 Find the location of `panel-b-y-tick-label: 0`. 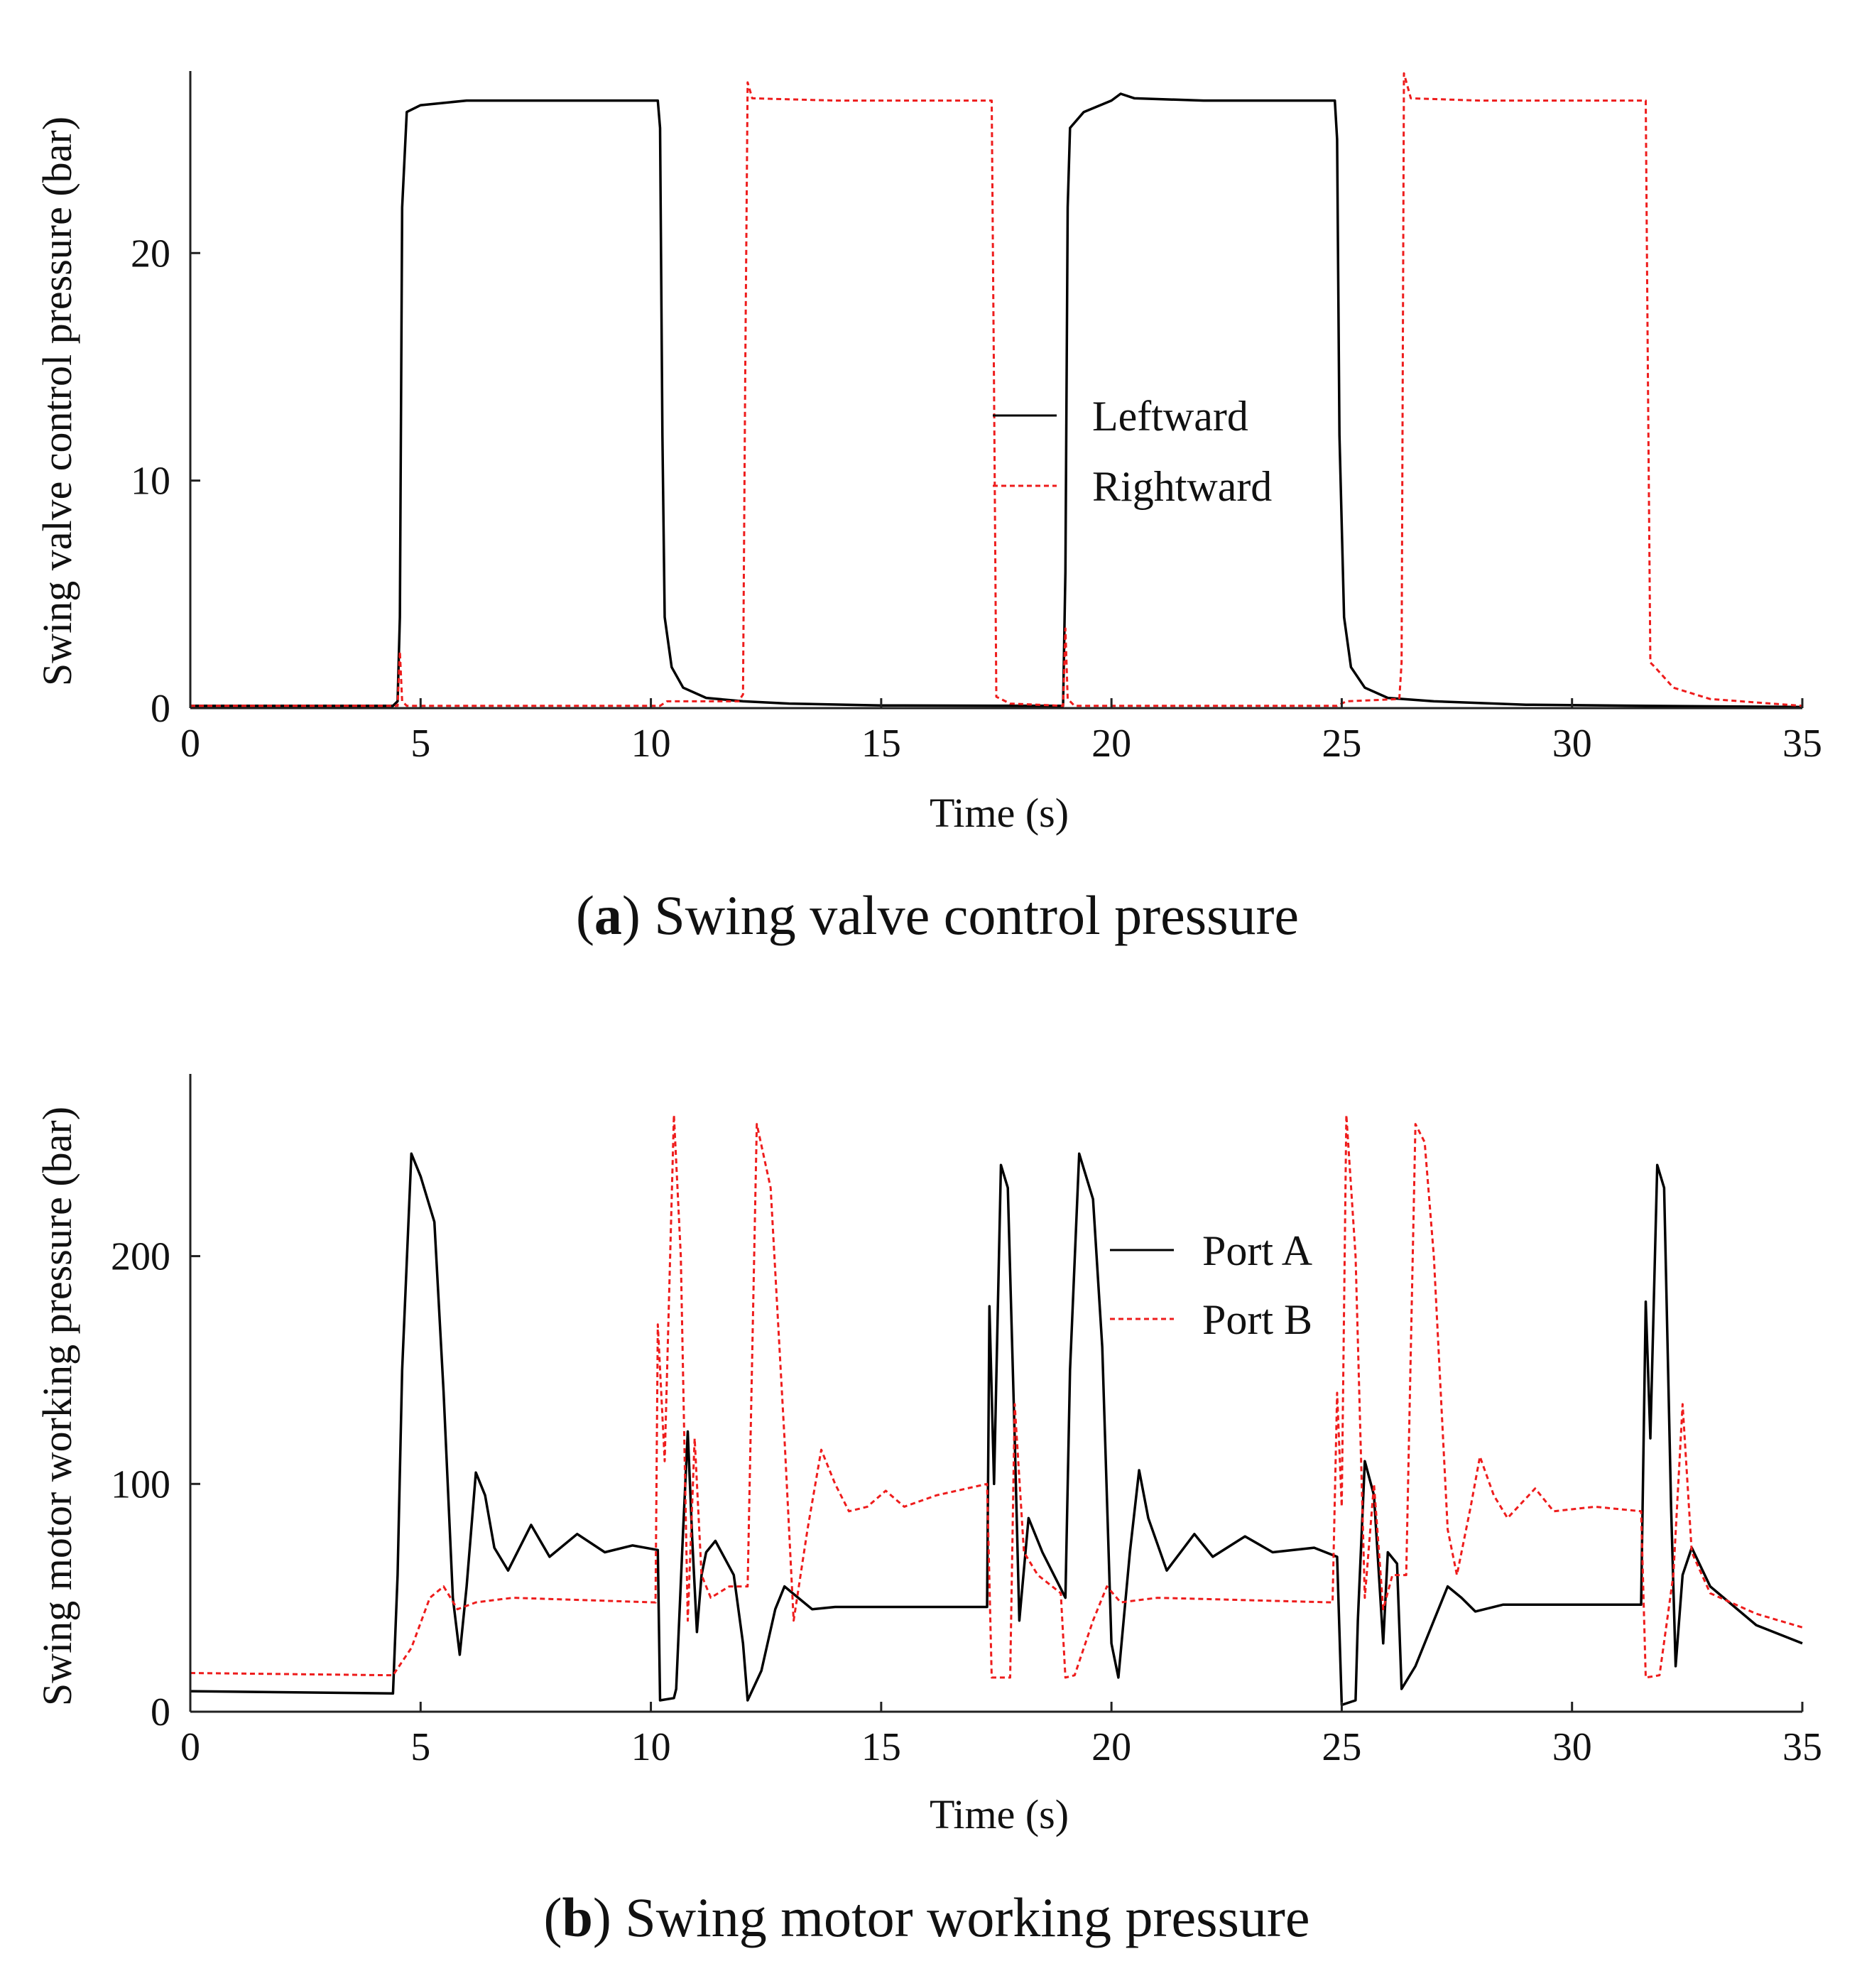

panel-b-y-tick-label: 0 is located at coordinates (160, 1712).